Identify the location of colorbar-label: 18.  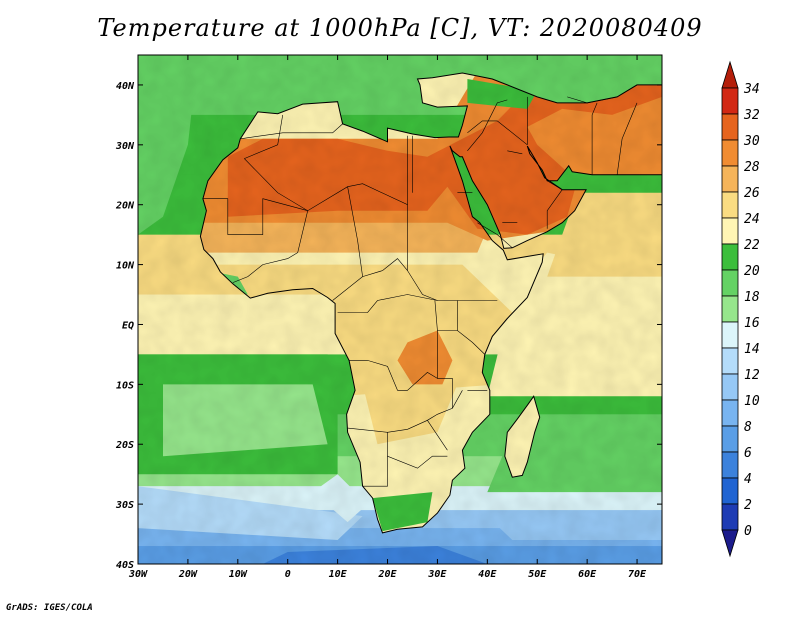
(752, 297).